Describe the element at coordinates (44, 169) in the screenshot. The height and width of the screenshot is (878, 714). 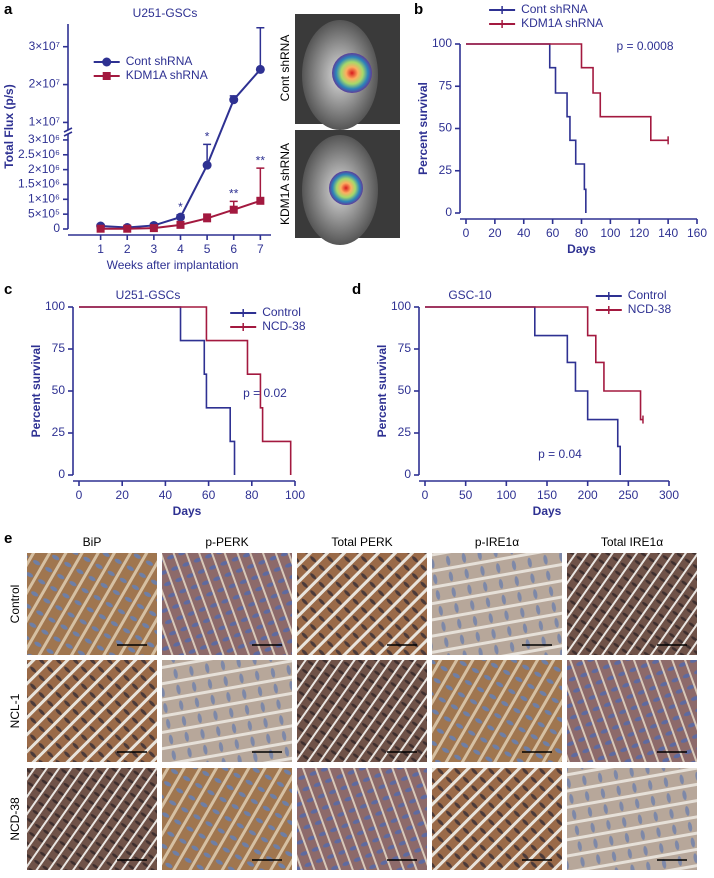
I see `y-tick-label: 2×10⁶` at that location.